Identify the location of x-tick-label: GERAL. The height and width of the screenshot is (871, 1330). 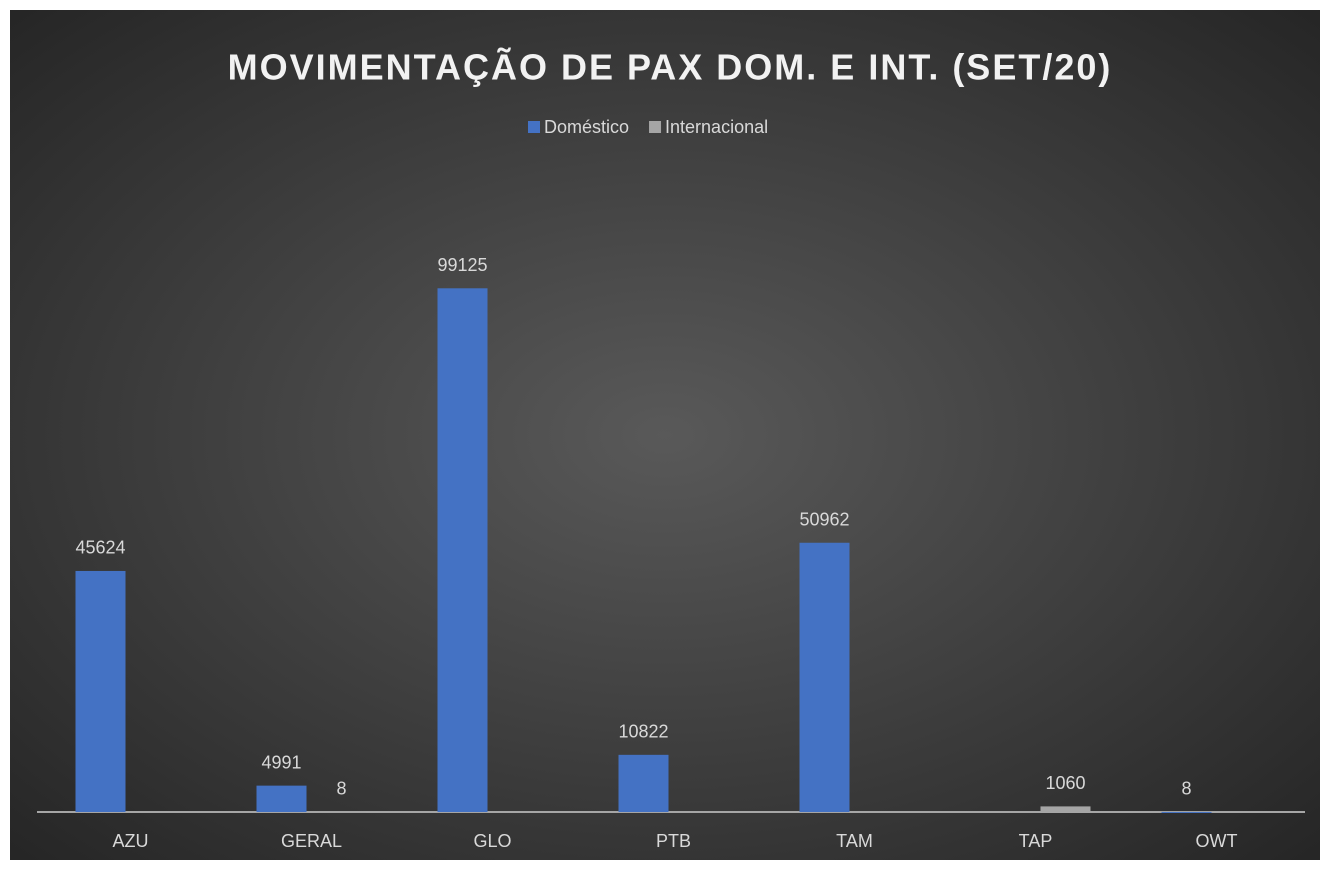
(311, 841).